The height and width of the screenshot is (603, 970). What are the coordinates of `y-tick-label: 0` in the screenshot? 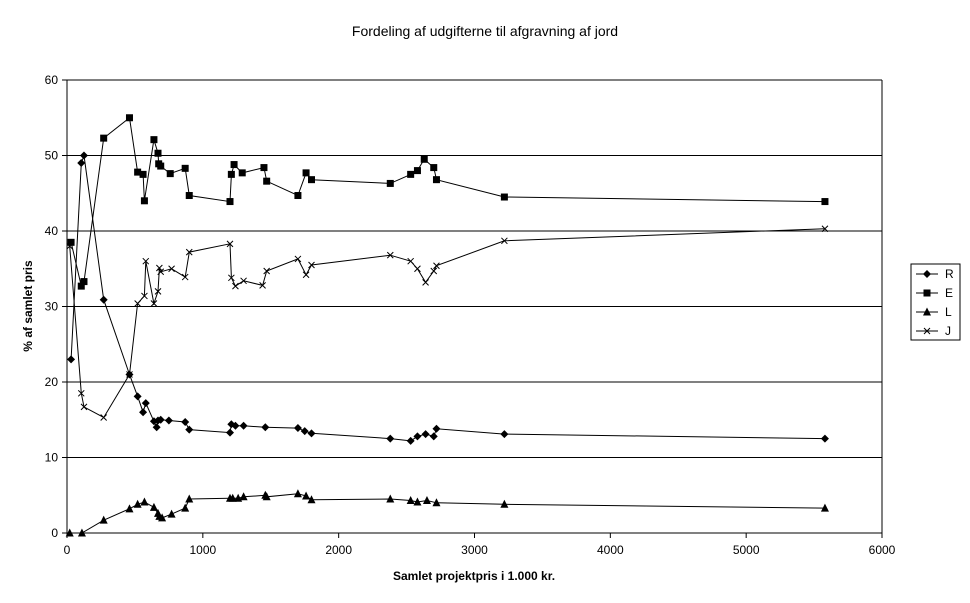 It's located at (54, 533).